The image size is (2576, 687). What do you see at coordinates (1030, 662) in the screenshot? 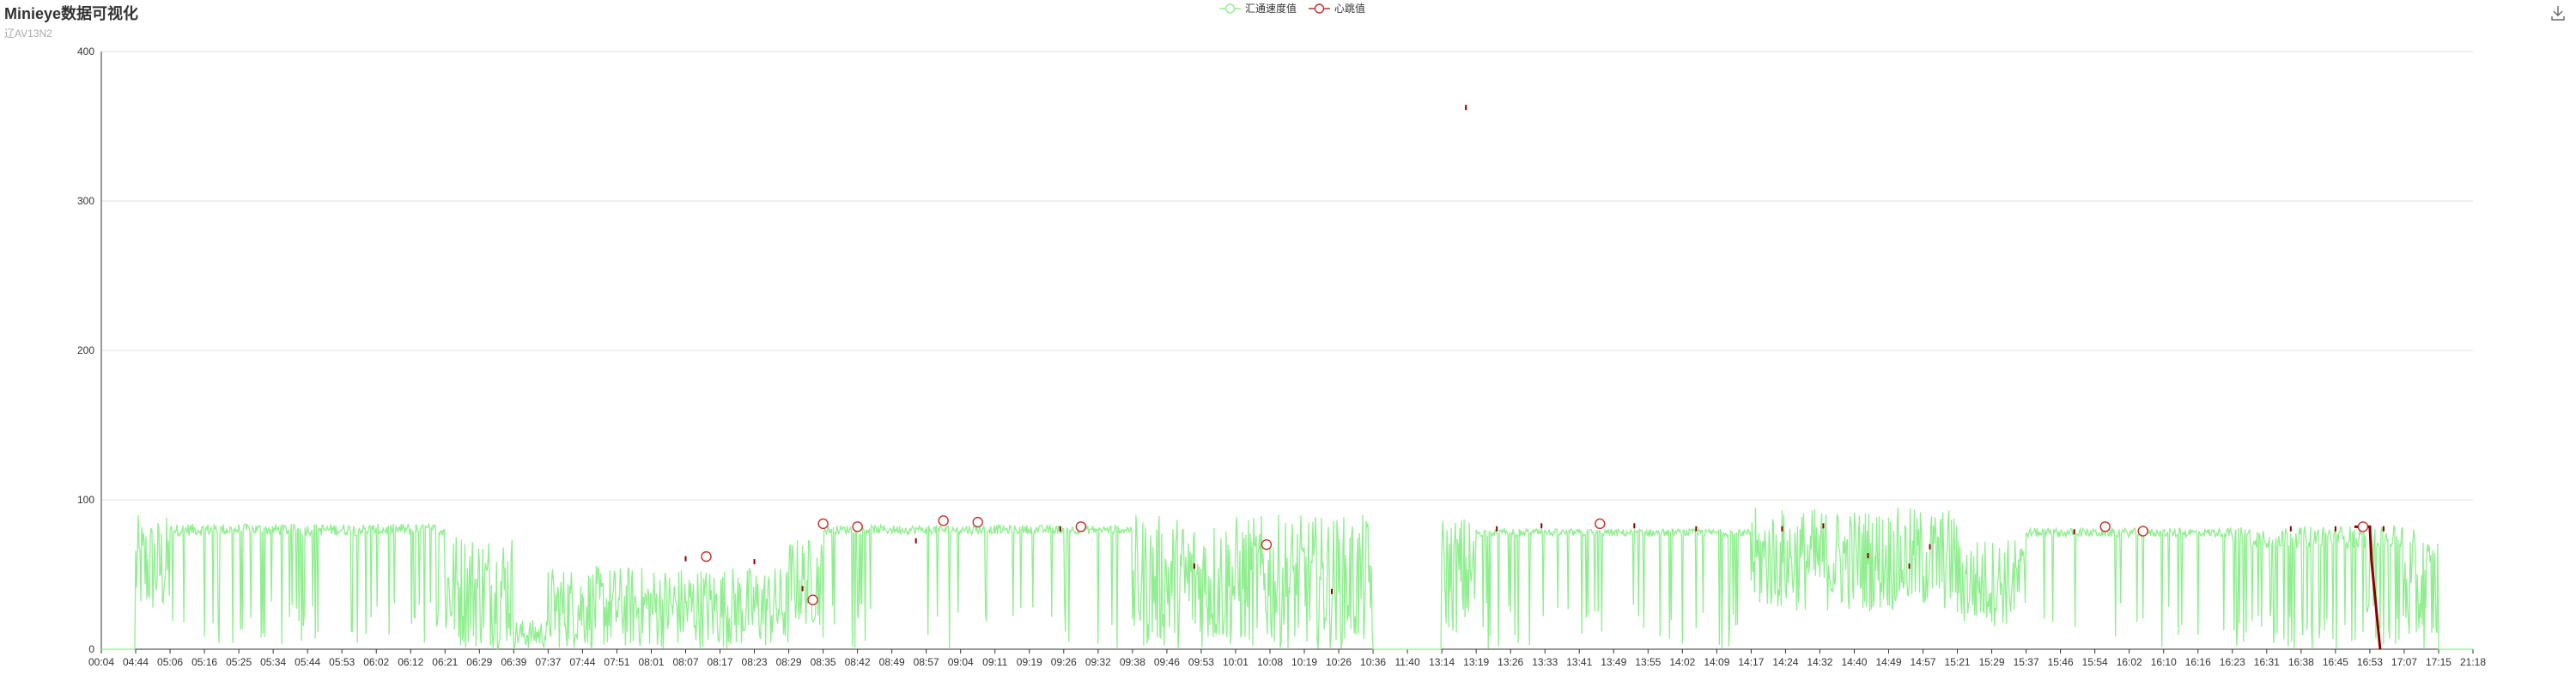
I see `x-tick-label: 09:19` at bounding box center [1030, 662].